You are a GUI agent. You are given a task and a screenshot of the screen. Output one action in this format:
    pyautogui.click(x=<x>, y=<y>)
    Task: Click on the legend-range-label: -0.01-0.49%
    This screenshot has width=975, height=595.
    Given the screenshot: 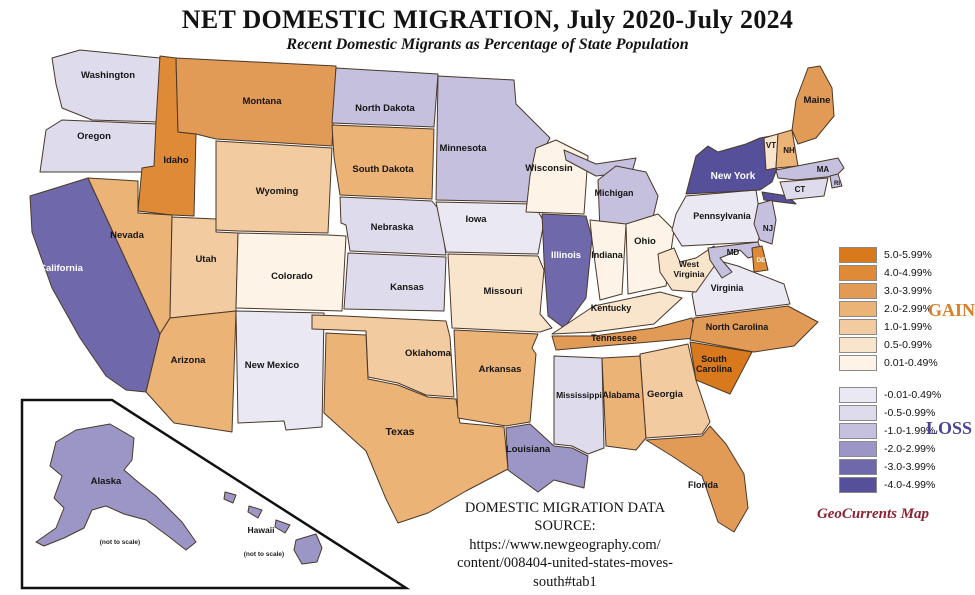 What is the action you would take?
    pyautogui.click(x=913, y=395)
    